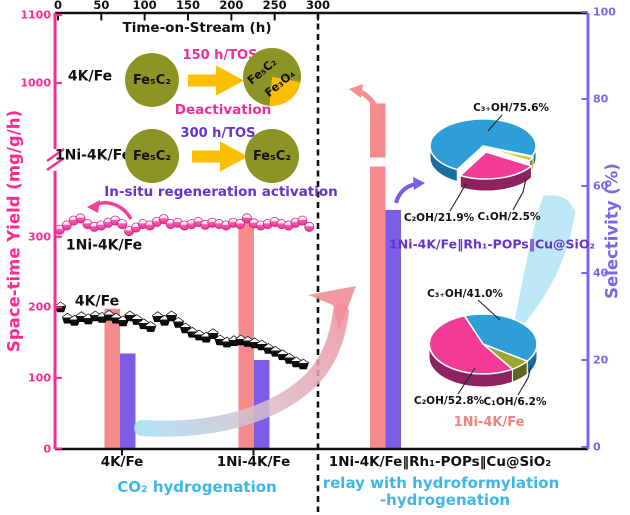 Image resolution: width=630 pixels, height=515 pixels. Describe the element at coordinates (35, 83) in the screenshot. I see `left-tick-label: 1000` at that location.